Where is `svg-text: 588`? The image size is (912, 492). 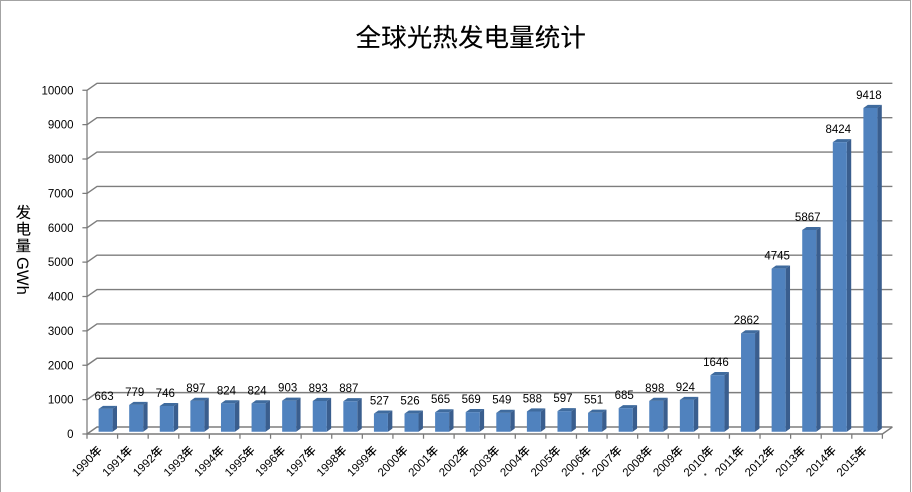 svg-text: 588 is located at coordinates (532, 399).